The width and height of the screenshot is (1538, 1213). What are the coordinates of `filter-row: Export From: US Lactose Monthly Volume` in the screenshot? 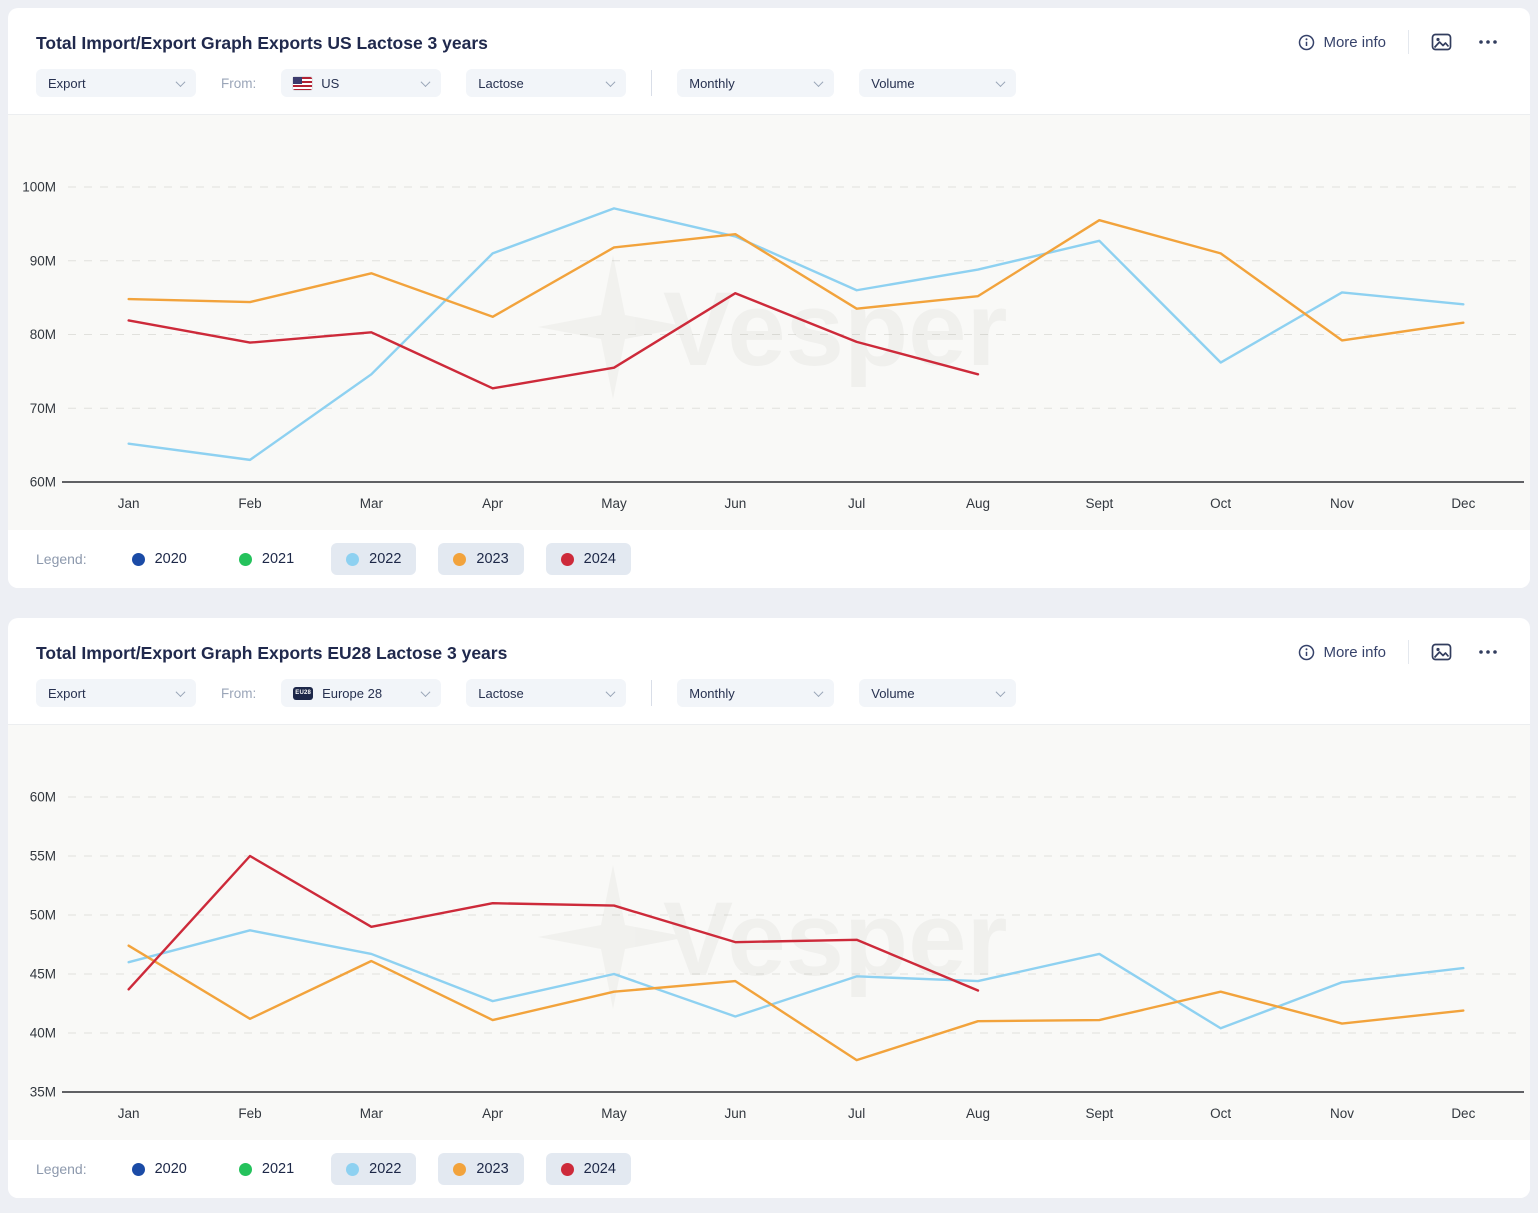 It's located at (769, 83).